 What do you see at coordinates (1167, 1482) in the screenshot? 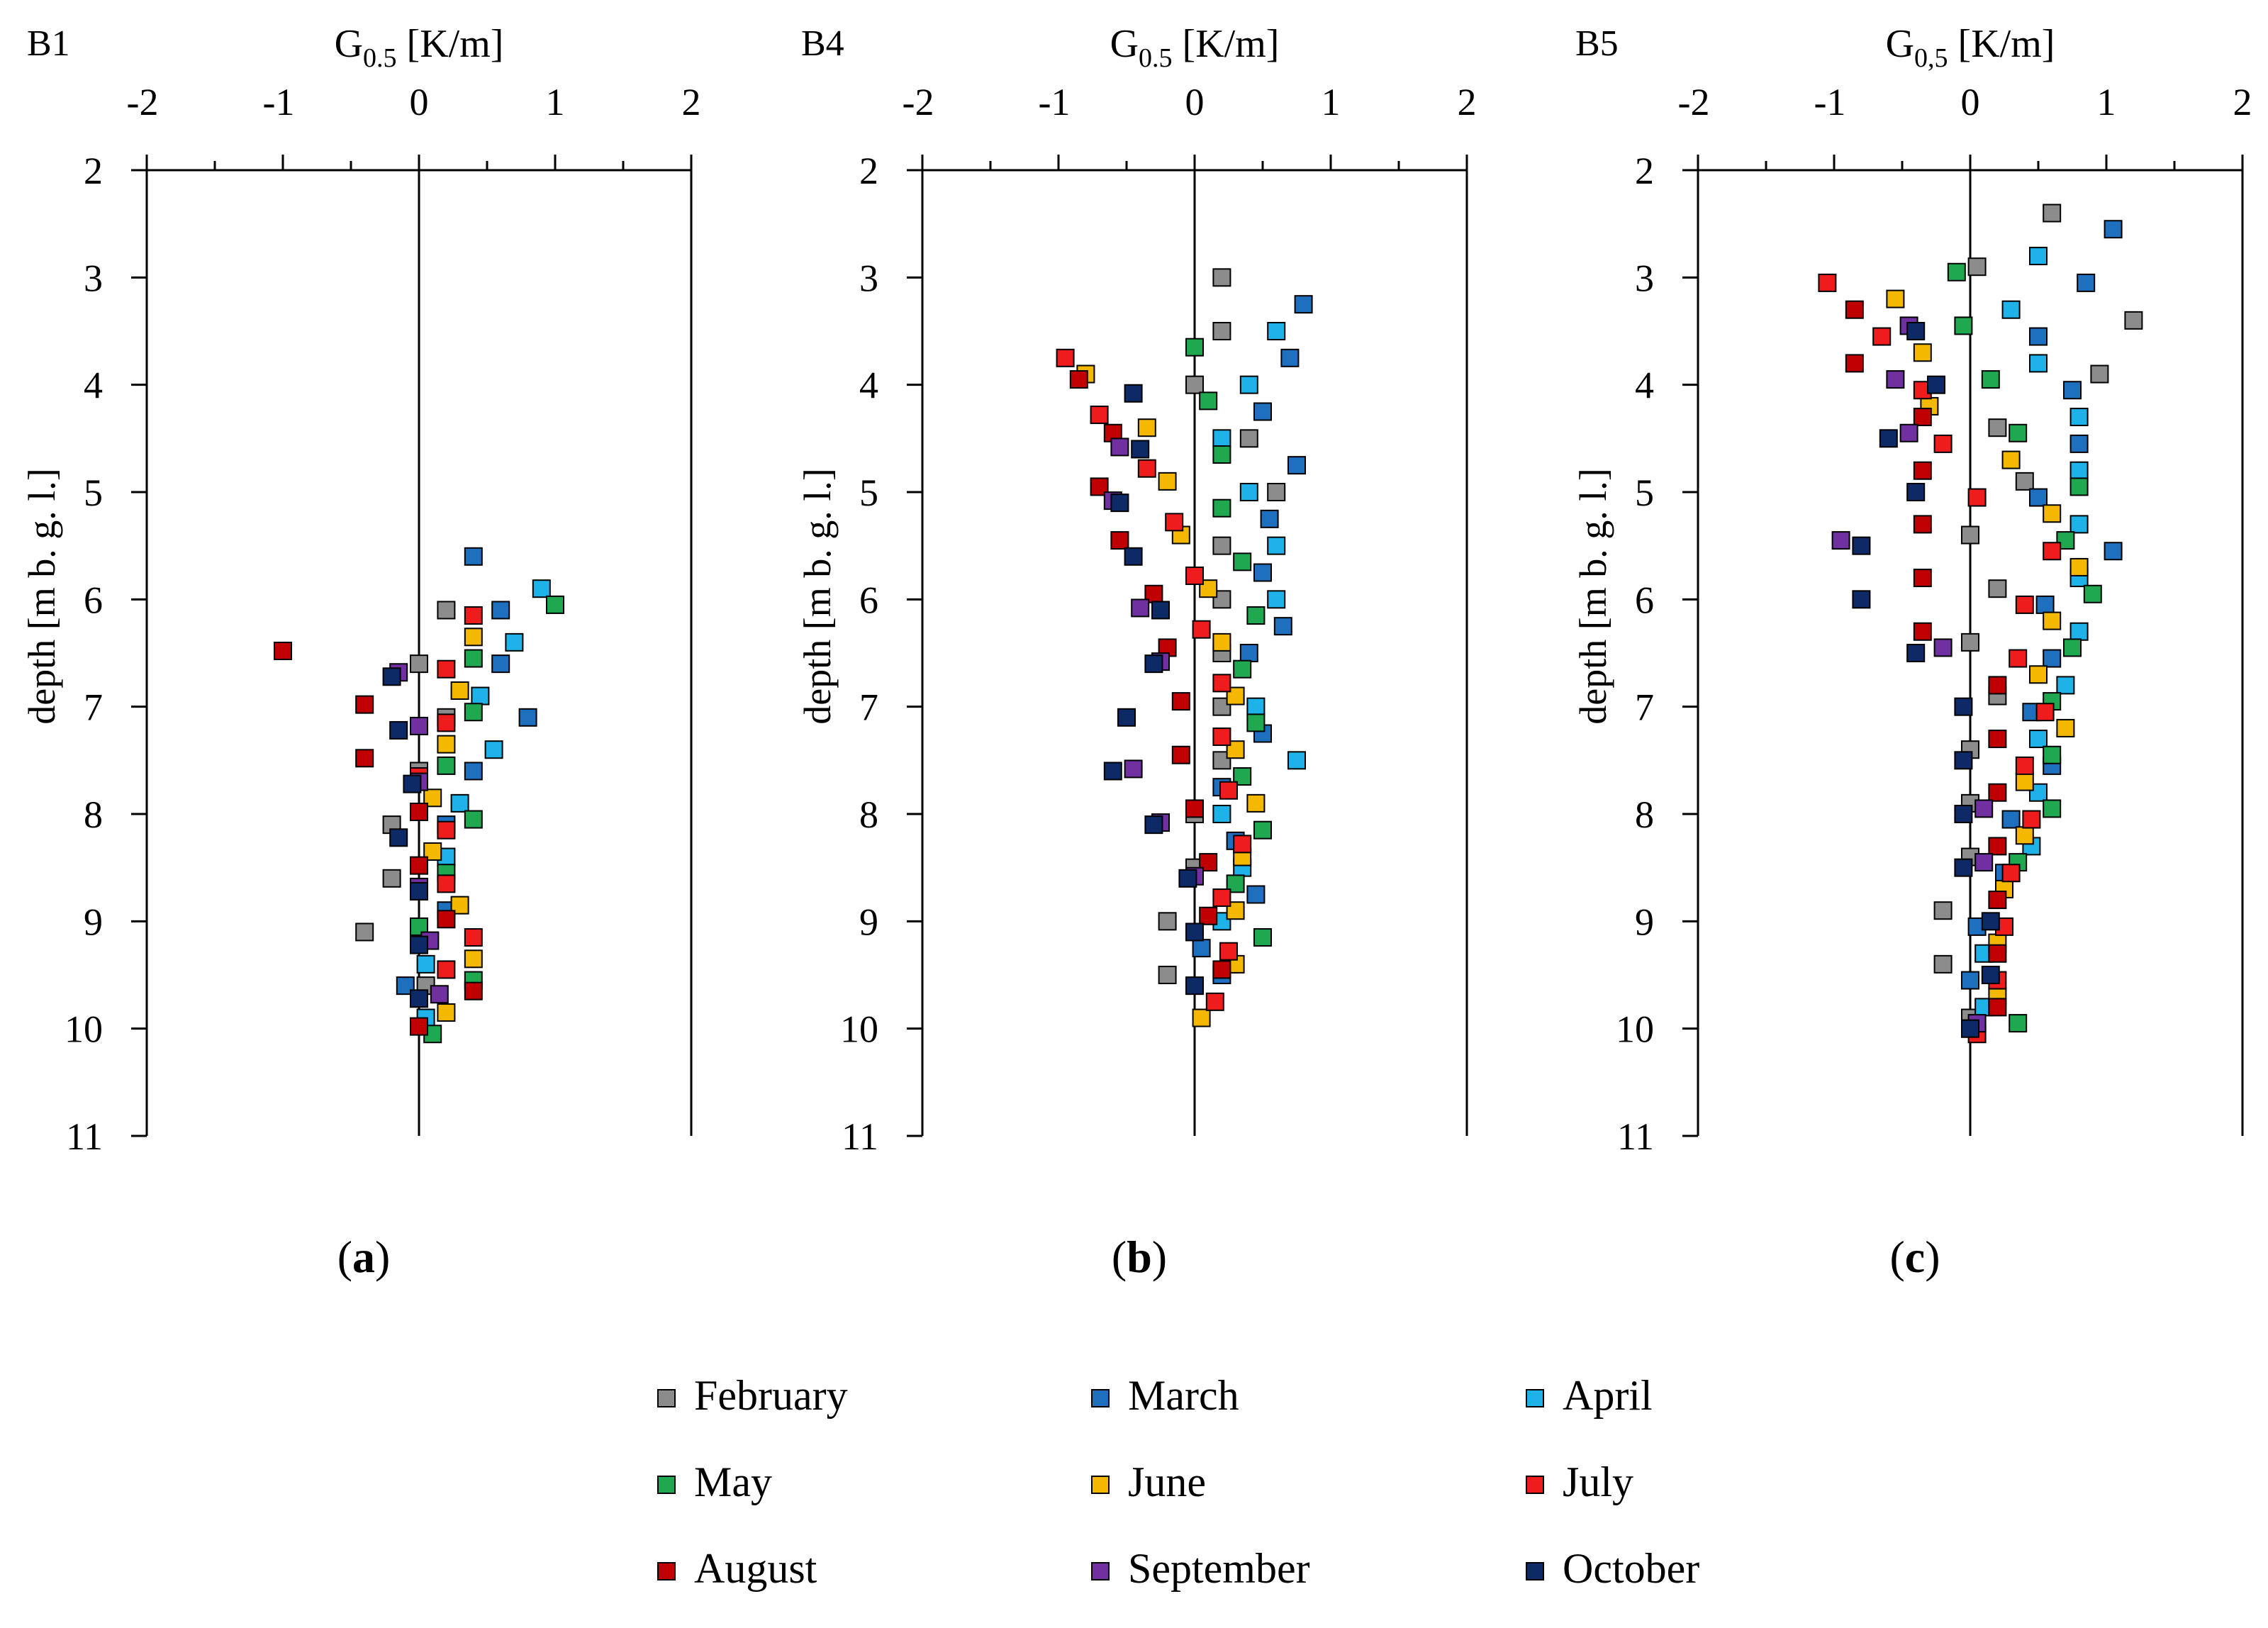
I see `legend-label: June` at bounding box center [1167, 1482].